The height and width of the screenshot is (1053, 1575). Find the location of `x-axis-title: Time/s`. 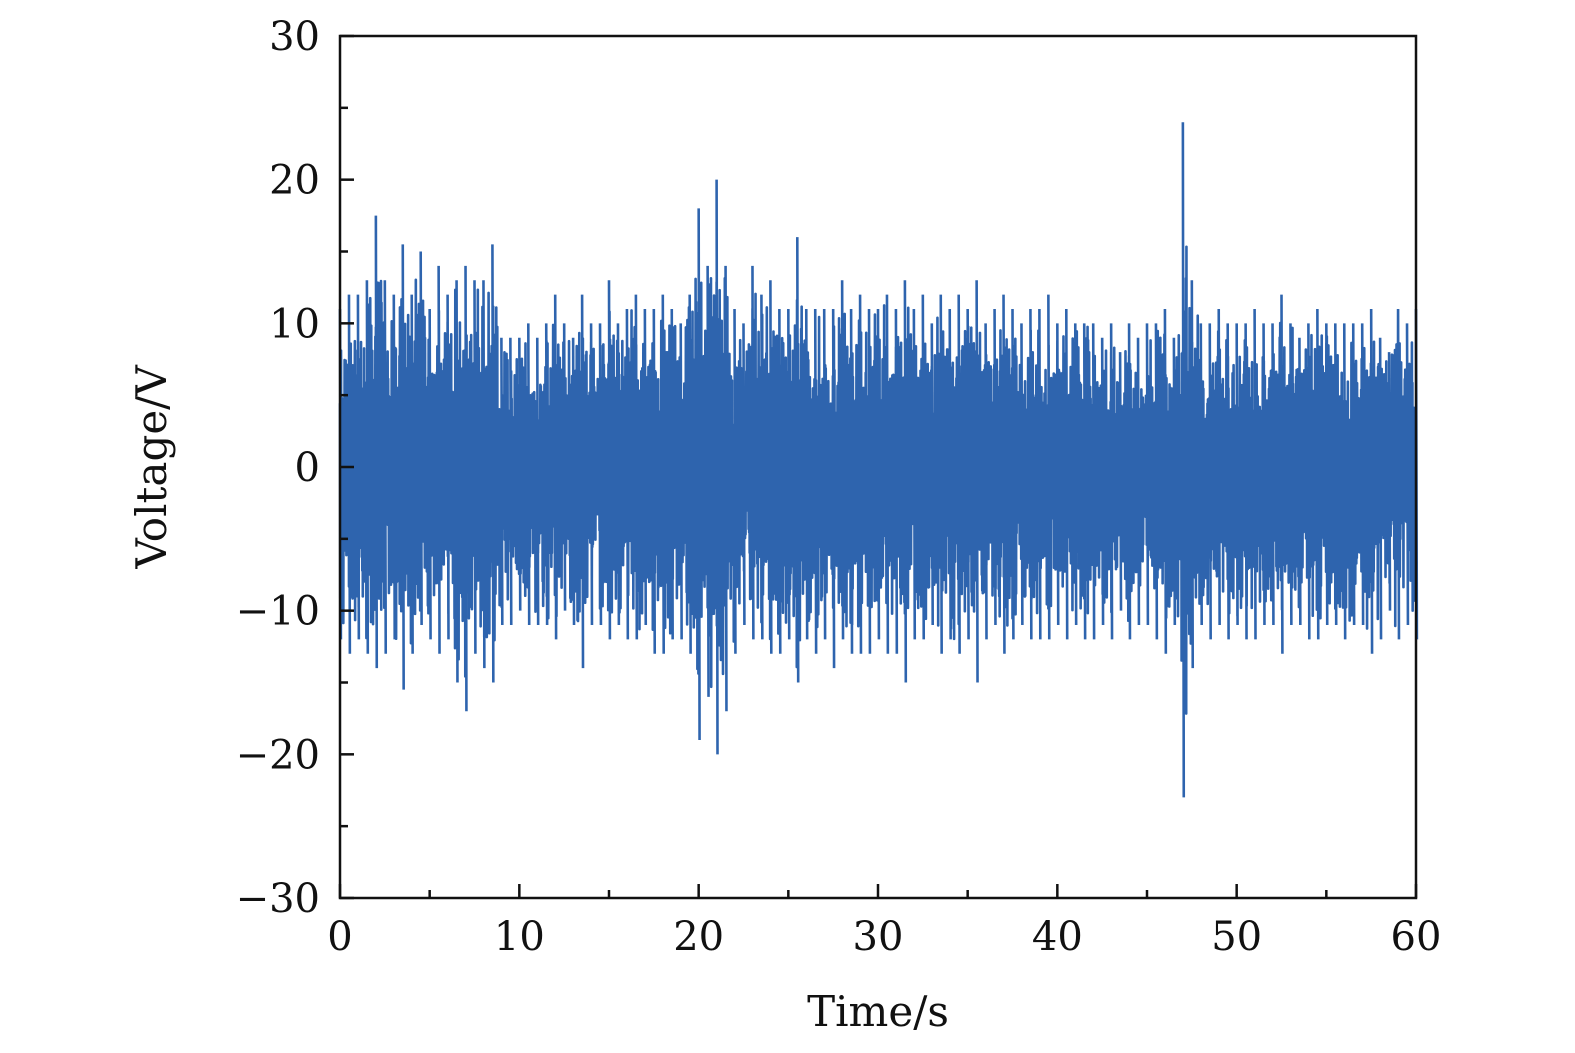

x-axis-title: Time/s is located at coordinates (878, 1011).